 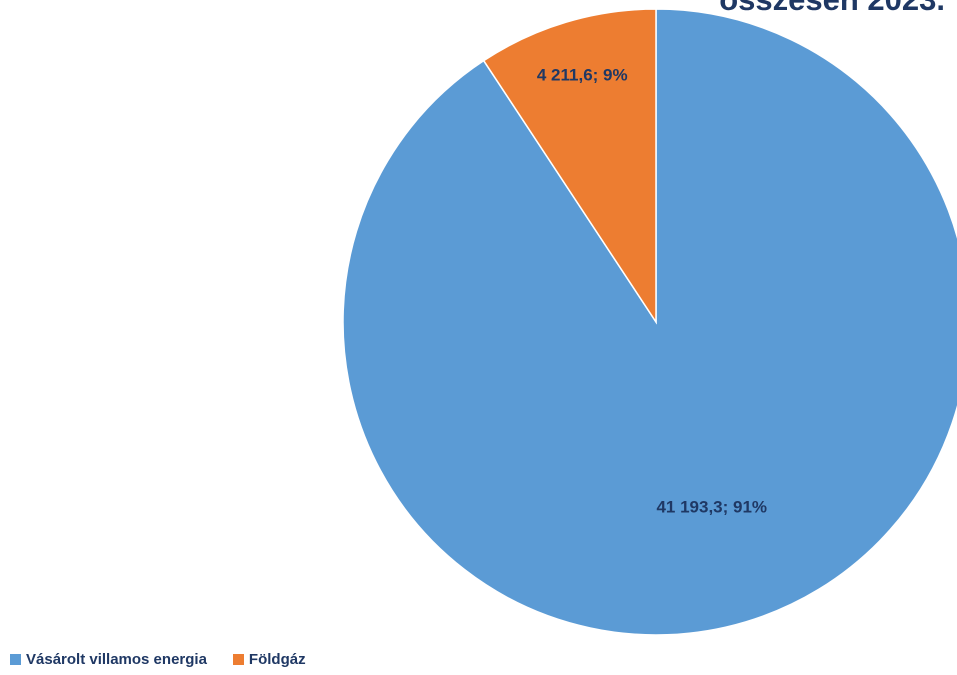 What do you see at coordinates (116, 659) in the screenshot?
I see `legend-label-villamos-energia: Vásárolt villamos energia` at bounding box center [116, 659].